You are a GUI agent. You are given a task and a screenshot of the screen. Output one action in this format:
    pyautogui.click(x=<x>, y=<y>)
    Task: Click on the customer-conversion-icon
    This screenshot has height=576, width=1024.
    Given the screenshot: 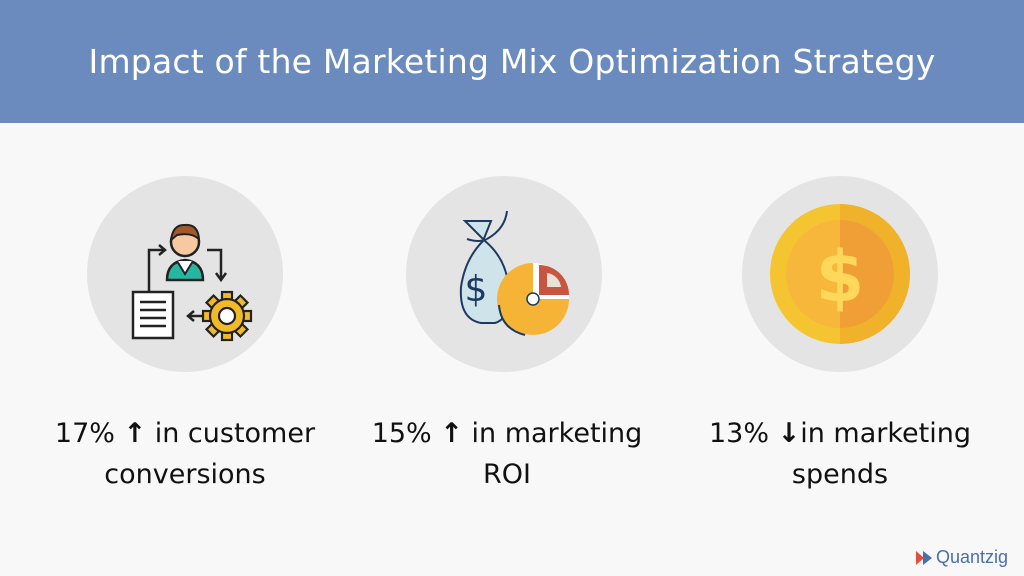 What is the action you would take?
    pyautogui.click(x=192, y=282)
    